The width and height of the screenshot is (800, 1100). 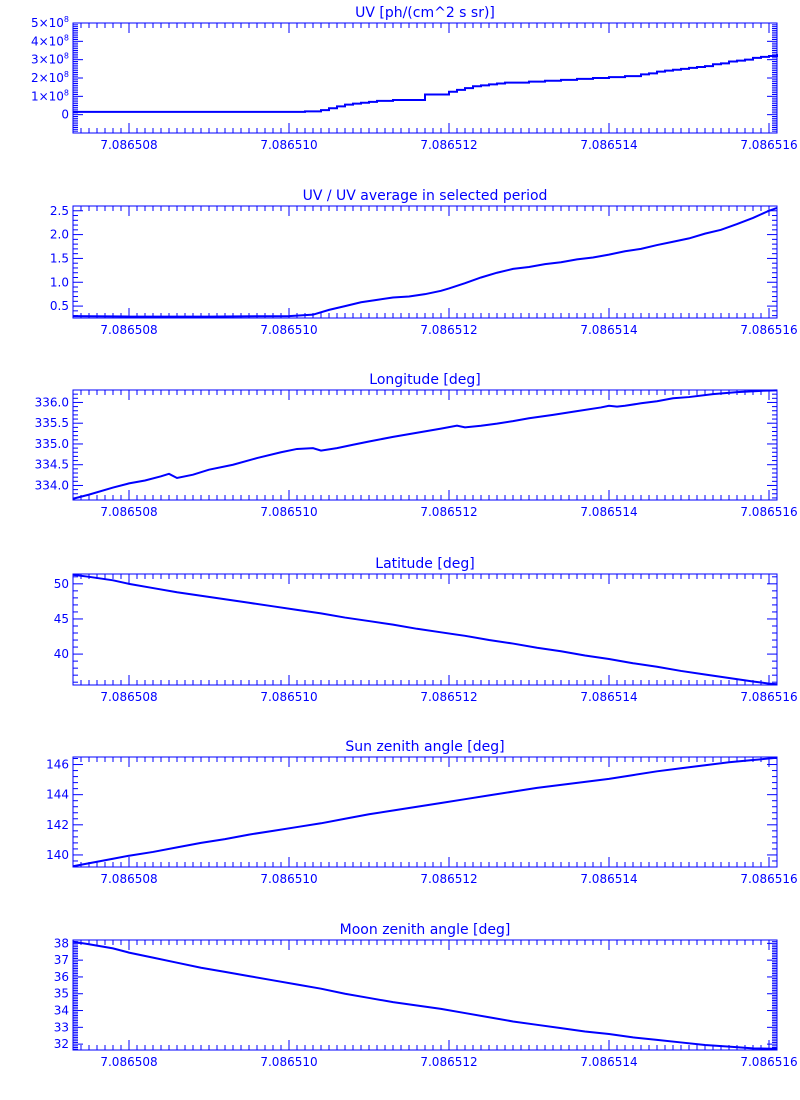 I want to click on y-tick-label: 335.5, so click(x=52, y=423).